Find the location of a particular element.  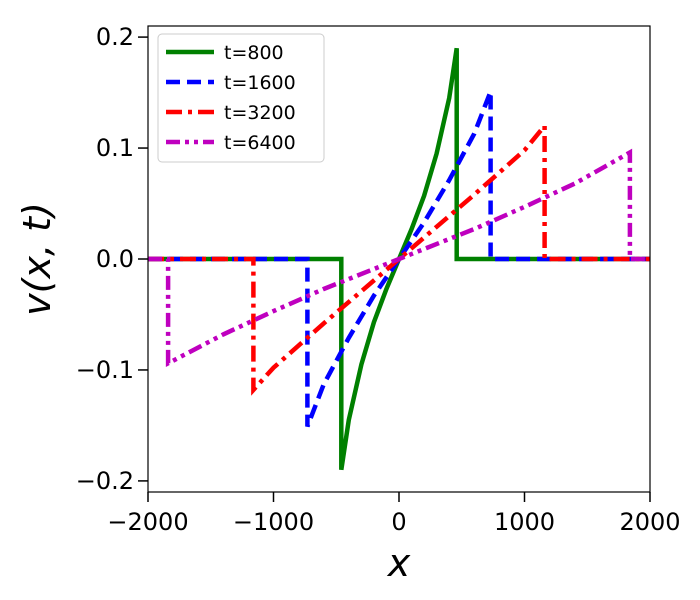

y-tick-label: −0.2 is located at coordinates (105, 481).